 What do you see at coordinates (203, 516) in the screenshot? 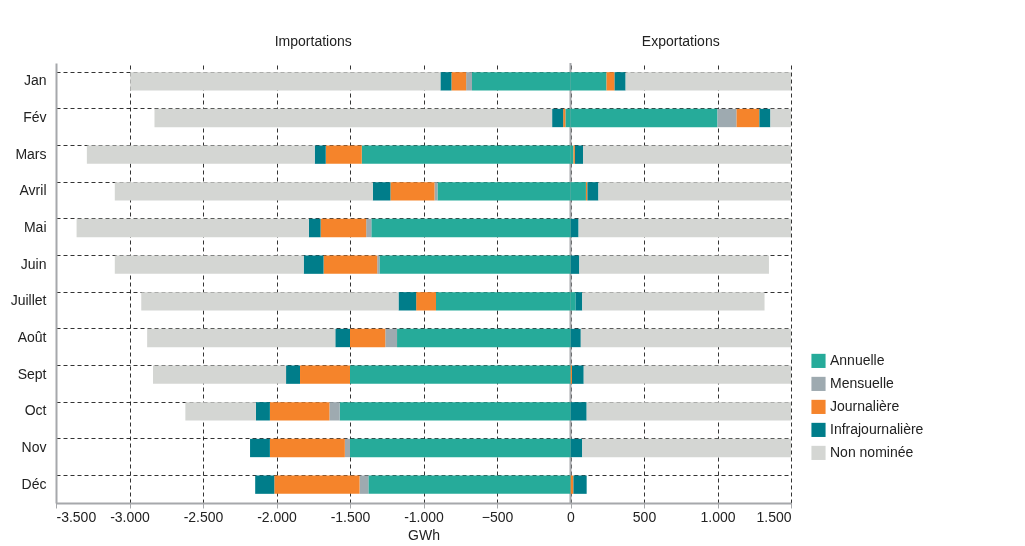
I see `x-tick-label: -2.500` at bounding box center [203, 516].